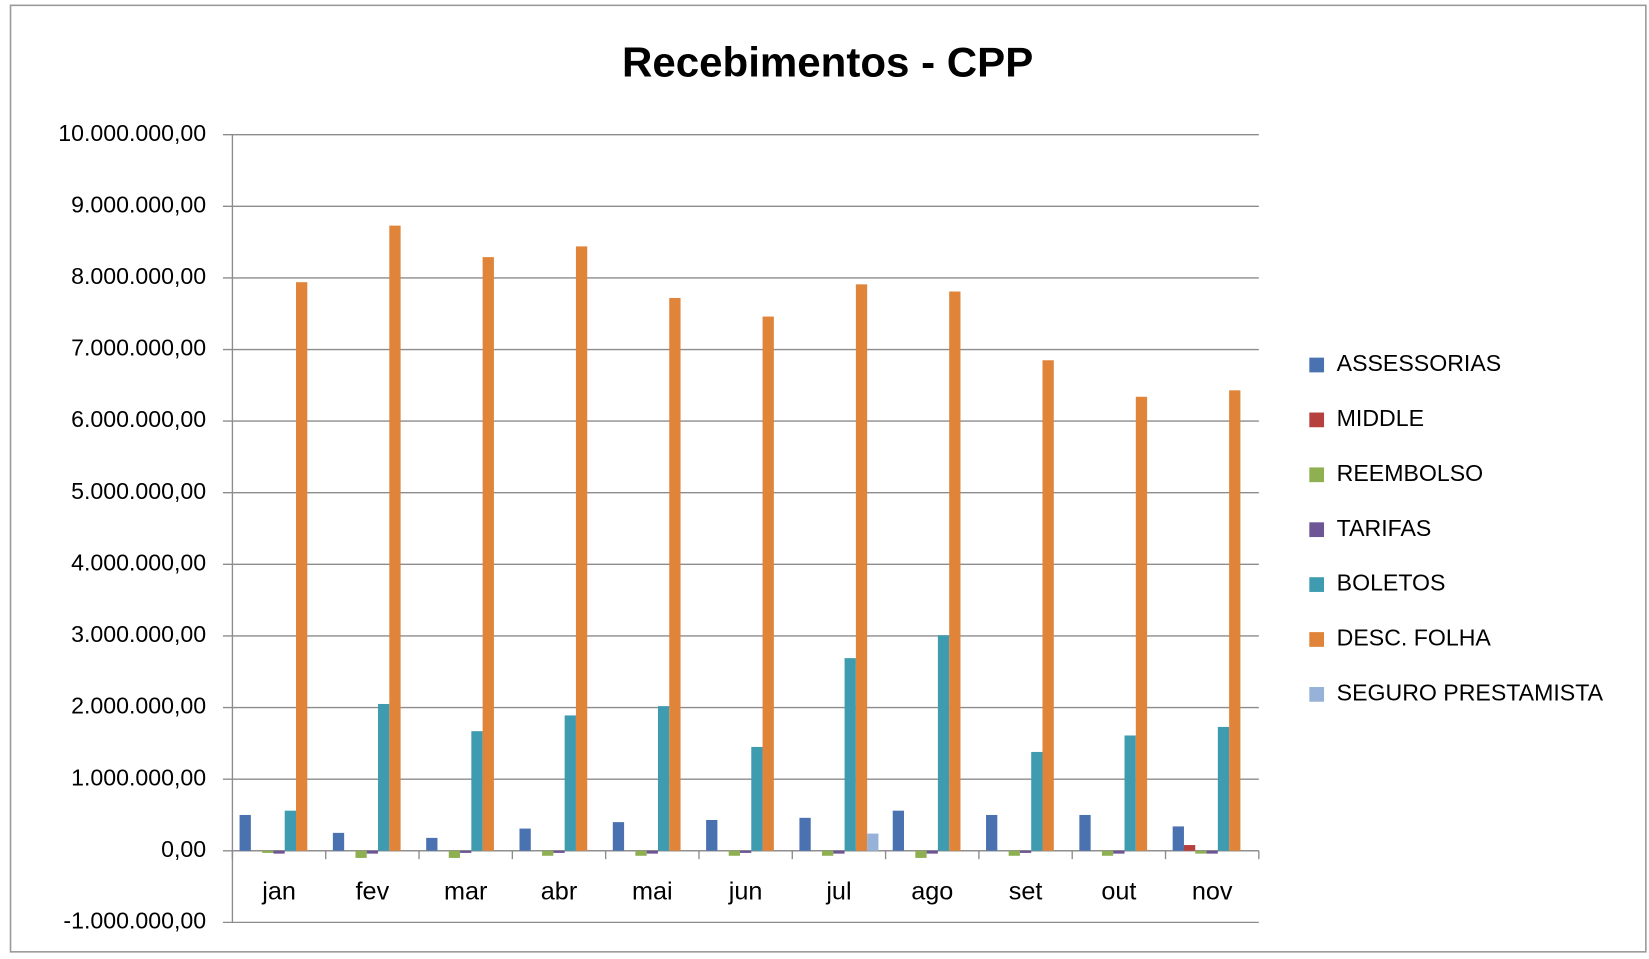  Describe the element at coordinates (278, 892) in the screenshot. I see `x-tick-label: jan` at that location.